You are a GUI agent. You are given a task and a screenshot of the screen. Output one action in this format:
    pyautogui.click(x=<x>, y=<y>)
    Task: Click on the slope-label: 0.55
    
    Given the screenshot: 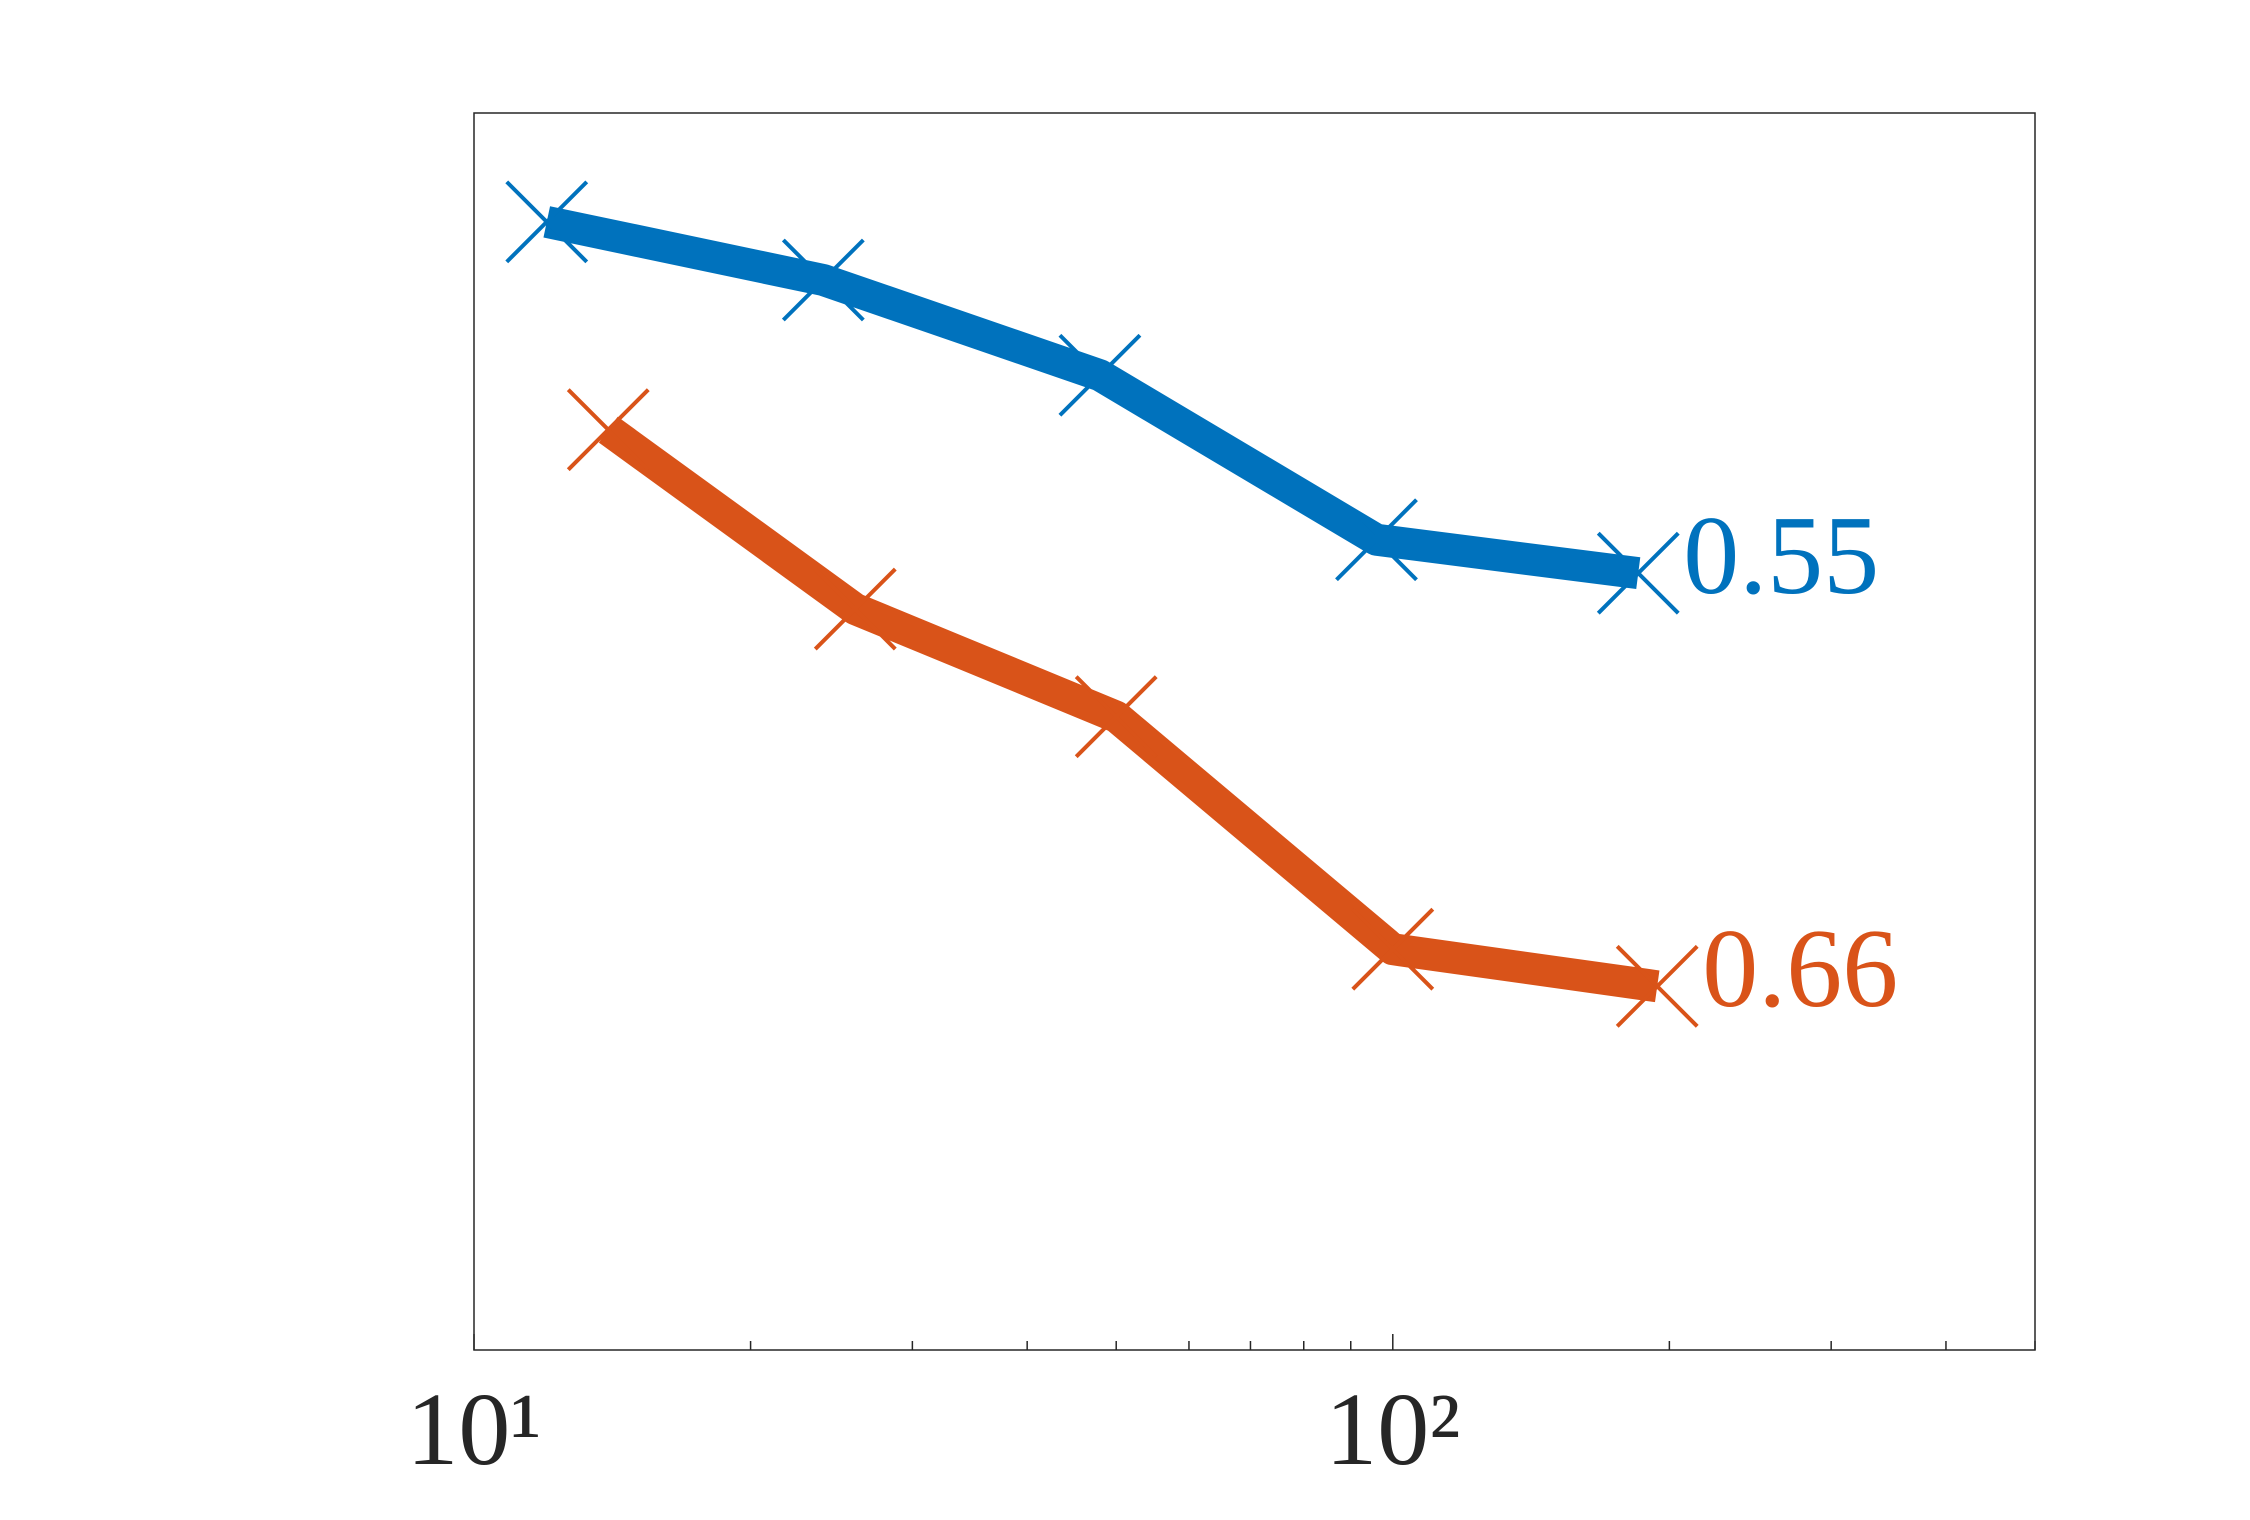 What is the action you would take?
    pyautogui.click(x=1781, y=556)
    